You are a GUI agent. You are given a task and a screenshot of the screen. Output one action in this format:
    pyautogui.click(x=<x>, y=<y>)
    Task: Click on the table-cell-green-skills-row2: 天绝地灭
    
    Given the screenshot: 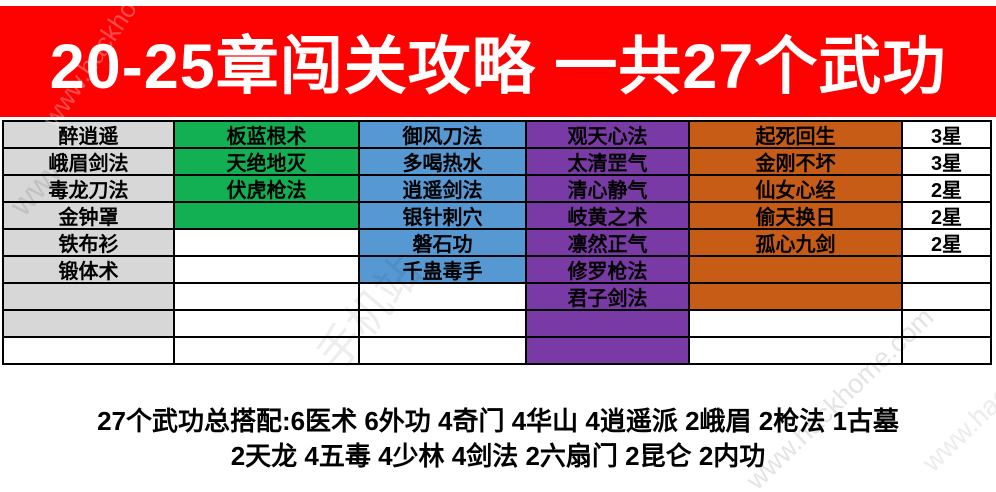 What is the action you would take?
    pyautogui.click(x=266, y=161)
    